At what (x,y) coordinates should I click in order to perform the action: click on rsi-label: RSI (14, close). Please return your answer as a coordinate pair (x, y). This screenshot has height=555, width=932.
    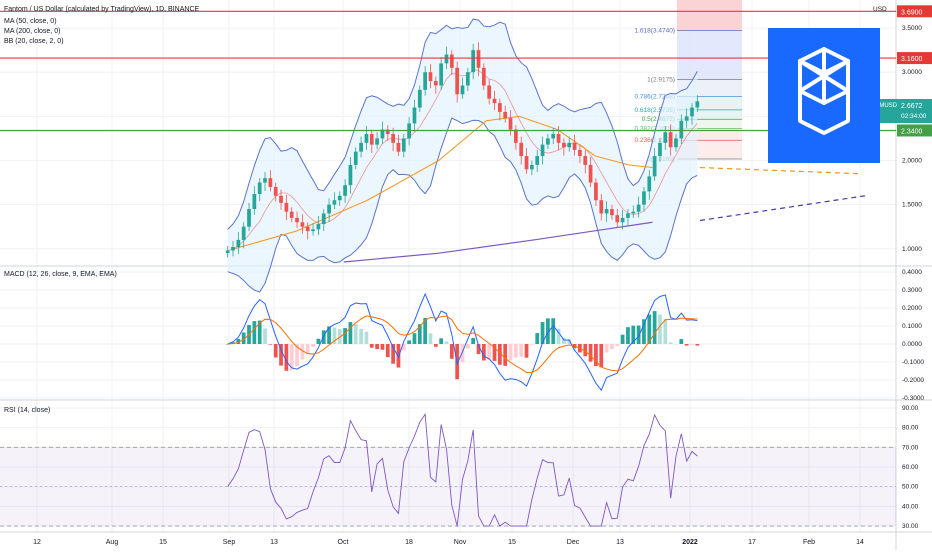
    Looking at the image, I should click on (27, 410).